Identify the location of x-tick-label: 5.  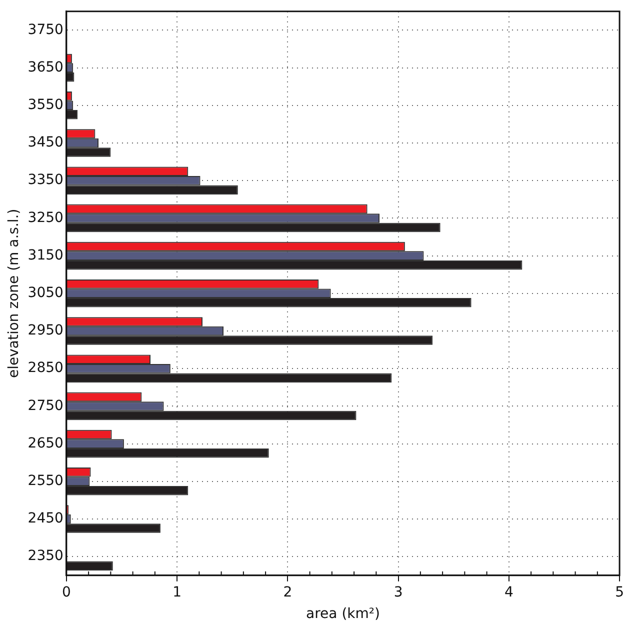
(619, 592).